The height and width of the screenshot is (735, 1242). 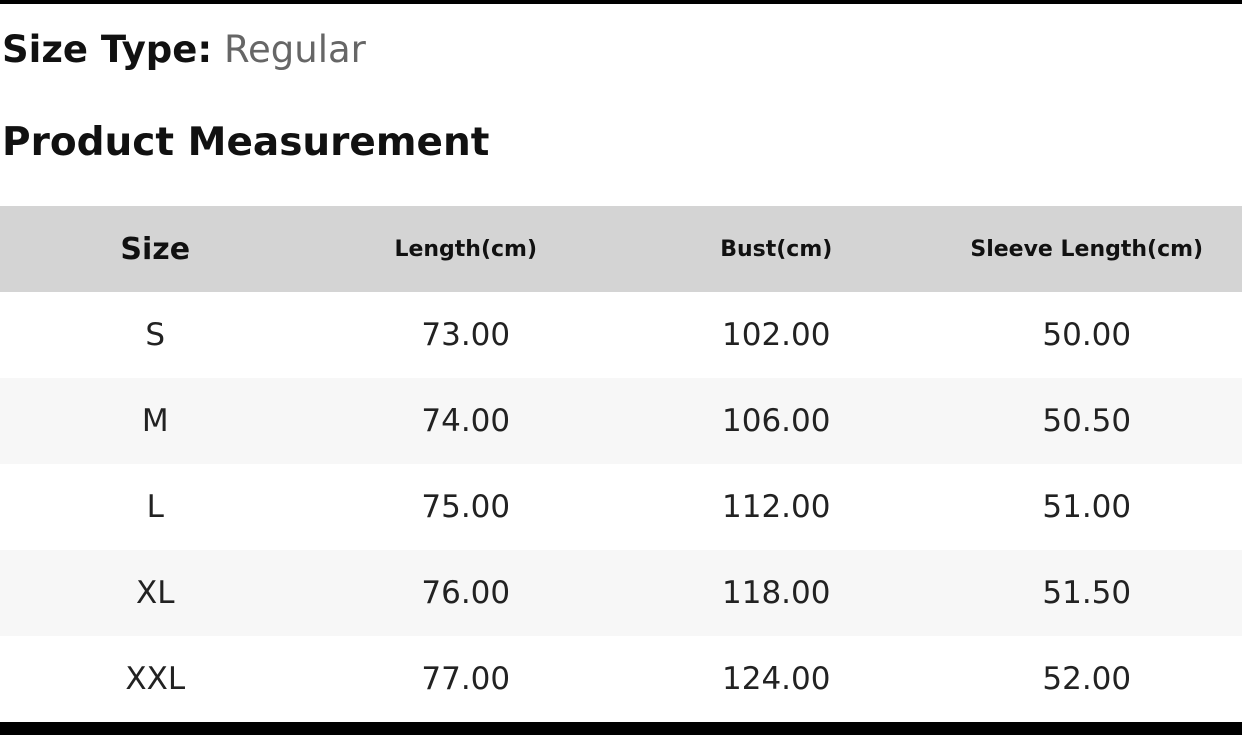 What do you see at coordinates (155, 593) in the screenshot?
I see `cell-size: XL` at bounding box center [155, 593].